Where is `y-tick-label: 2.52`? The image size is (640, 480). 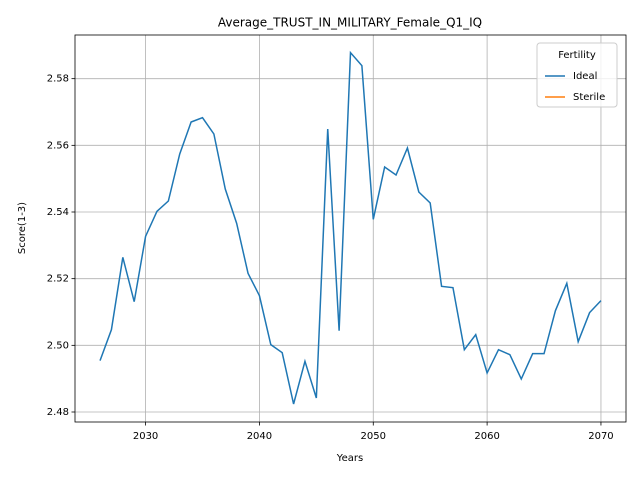
y-tick-label: 2.52 is located at coordinates (58, 279).